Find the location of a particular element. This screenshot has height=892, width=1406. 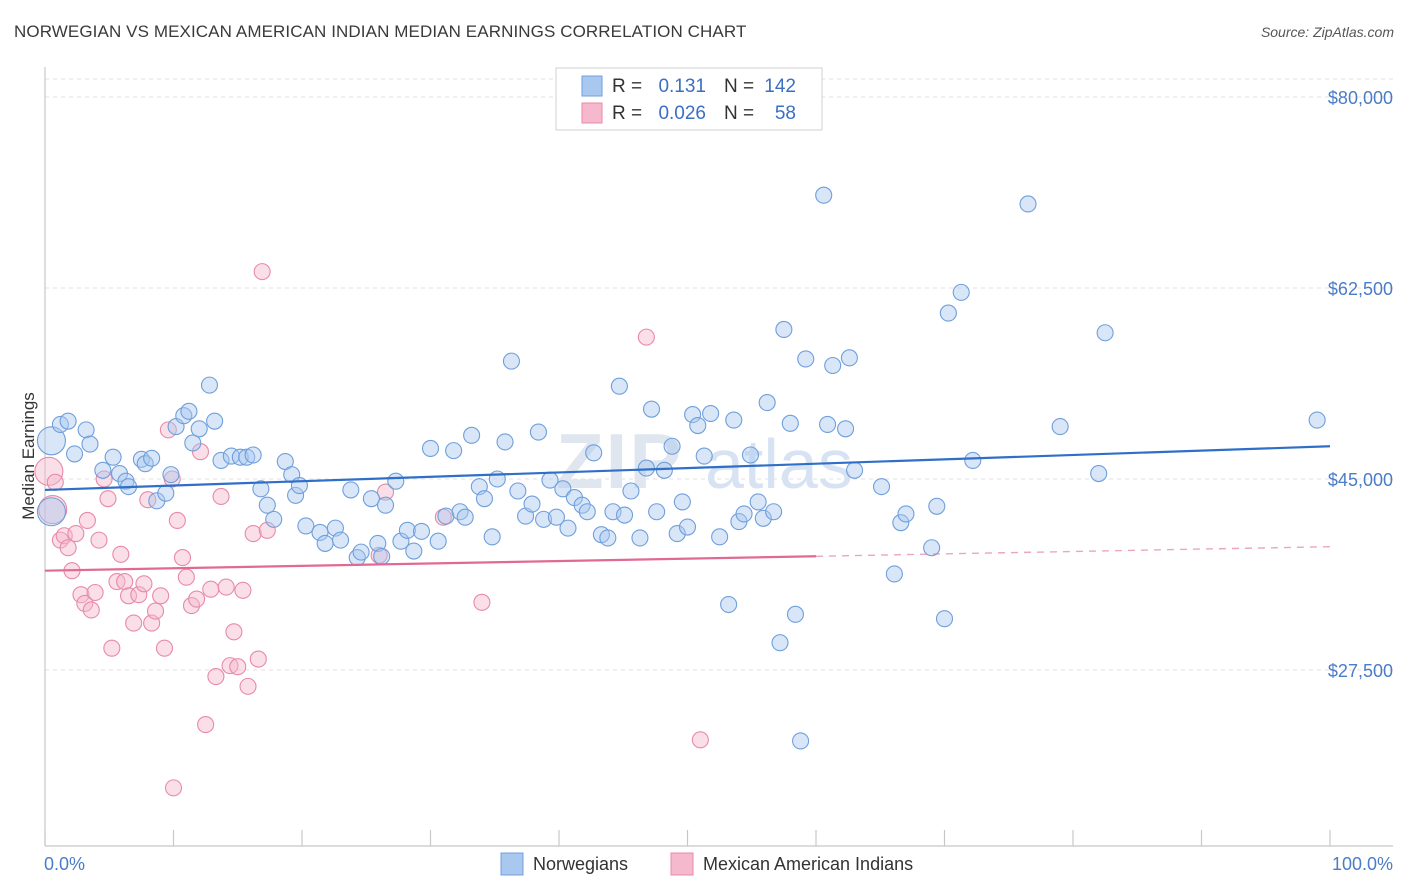

mexican-american-indians-trend-line-dashed is located at coordinates (1073, 551).